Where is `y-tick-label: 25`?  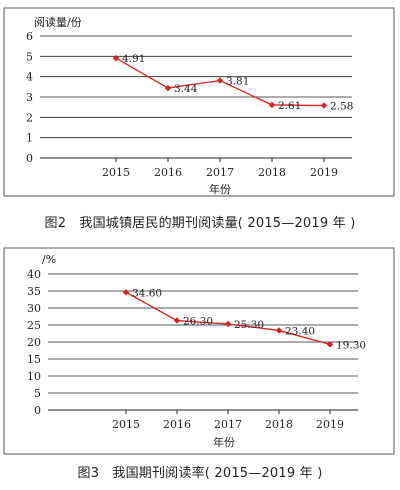
y-tick-label: 25 is located at coordinates (34, 325).